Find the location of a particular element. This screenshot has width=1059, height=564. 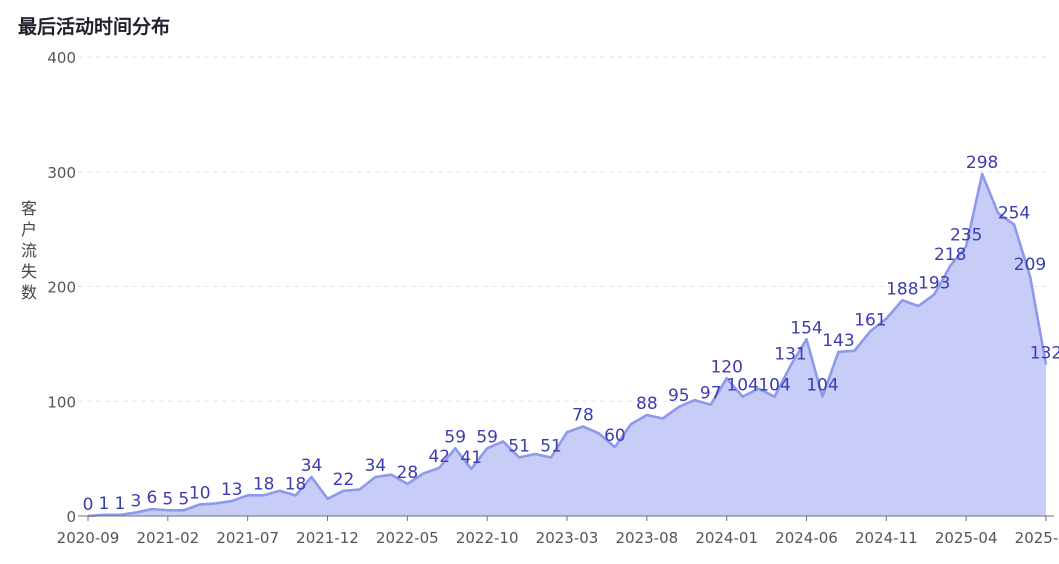

y-axis-label-char: 流 is located at coordinates (29, 250).